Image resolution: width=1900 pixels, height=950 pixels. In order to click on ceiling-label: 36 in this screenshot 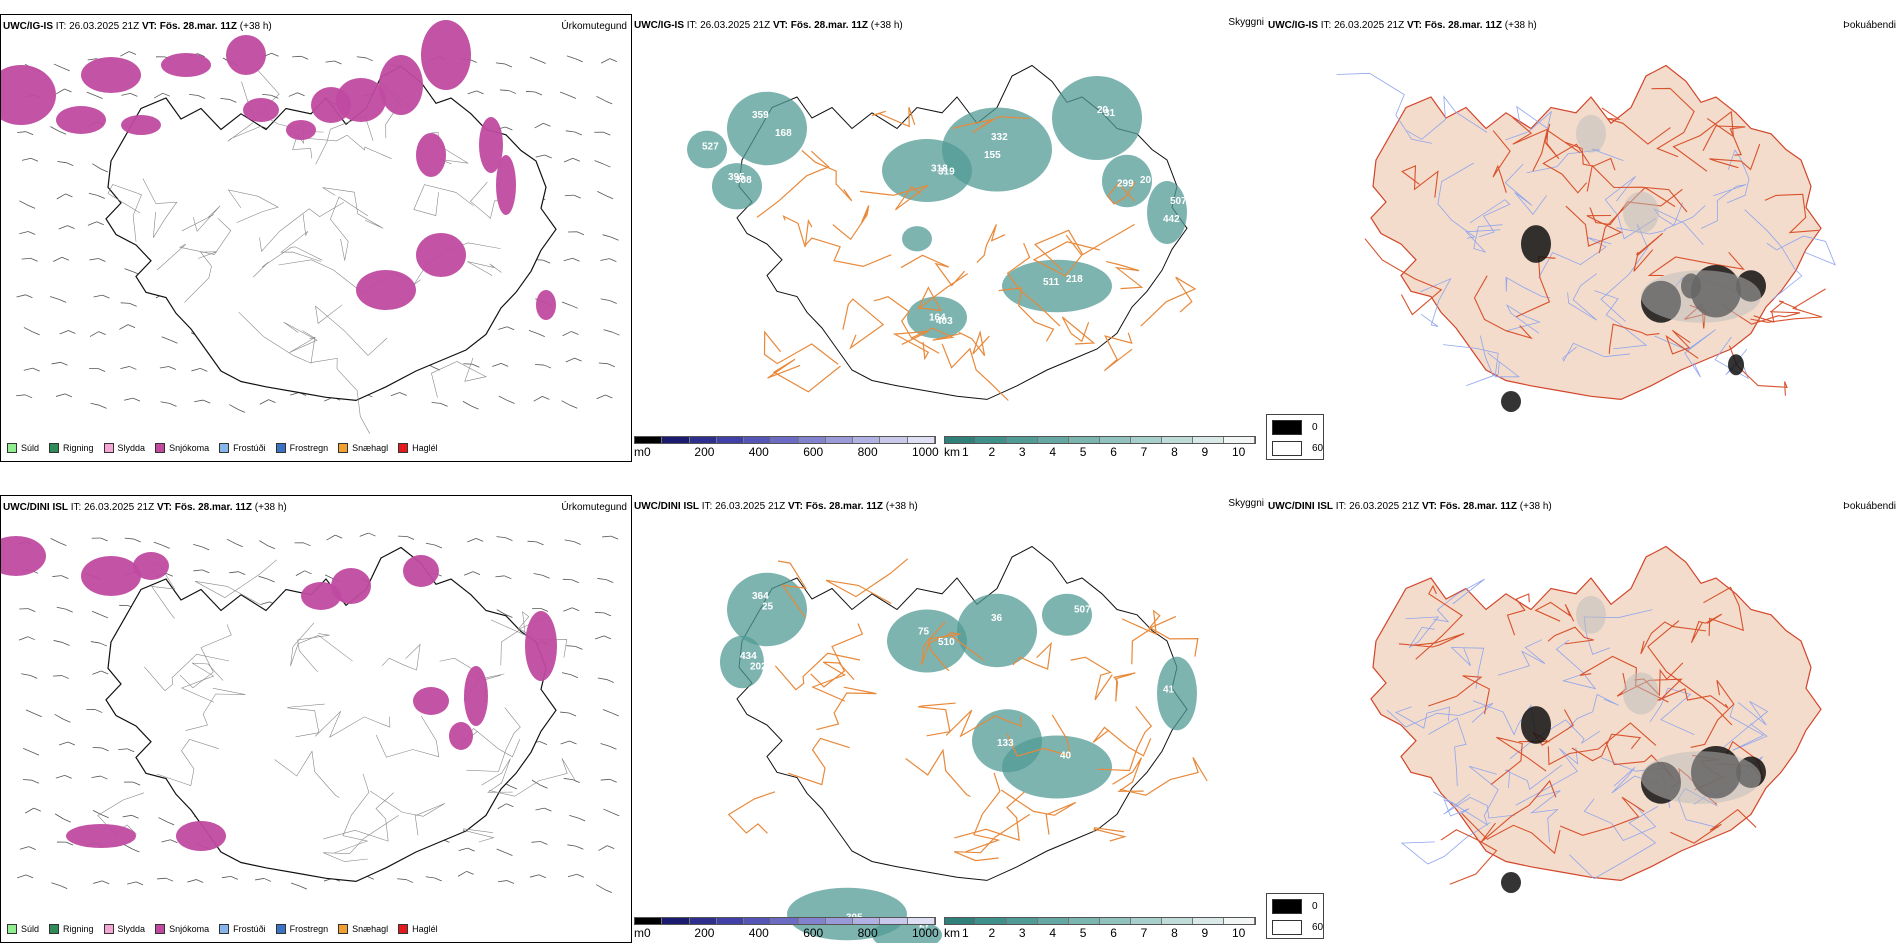, I will do `click(997, 618)`.